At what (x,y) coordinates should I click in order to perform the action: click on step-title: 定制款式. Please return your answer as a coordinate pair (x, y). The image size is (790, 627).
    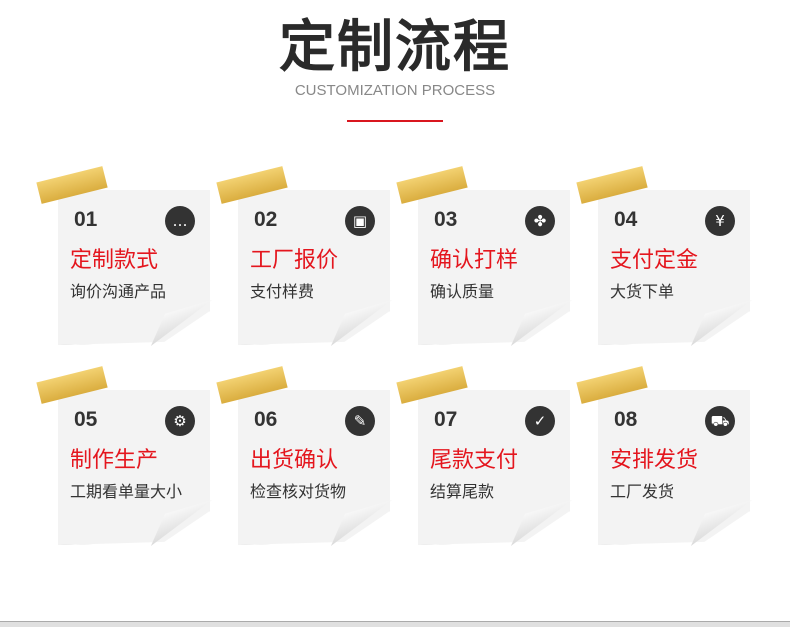
    Looking at the image, I should click on (114, 260).